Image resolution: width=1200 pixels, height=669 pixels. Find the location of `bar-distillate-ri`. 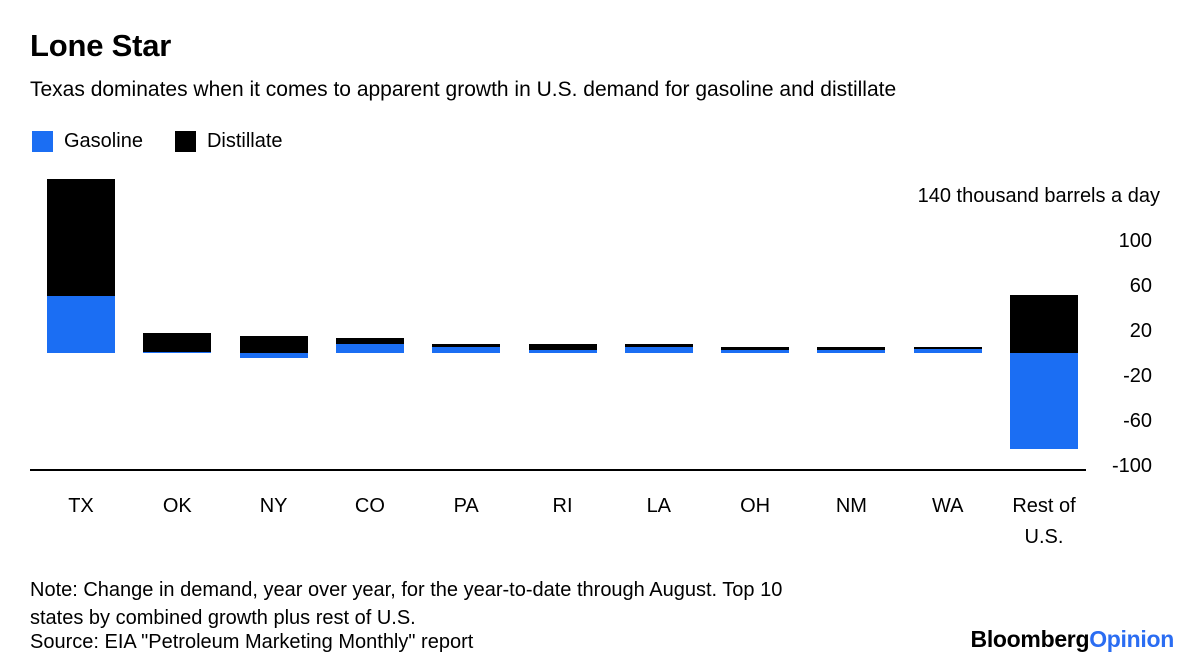

bar-distillate-ri is located at coordinates (562, 347).